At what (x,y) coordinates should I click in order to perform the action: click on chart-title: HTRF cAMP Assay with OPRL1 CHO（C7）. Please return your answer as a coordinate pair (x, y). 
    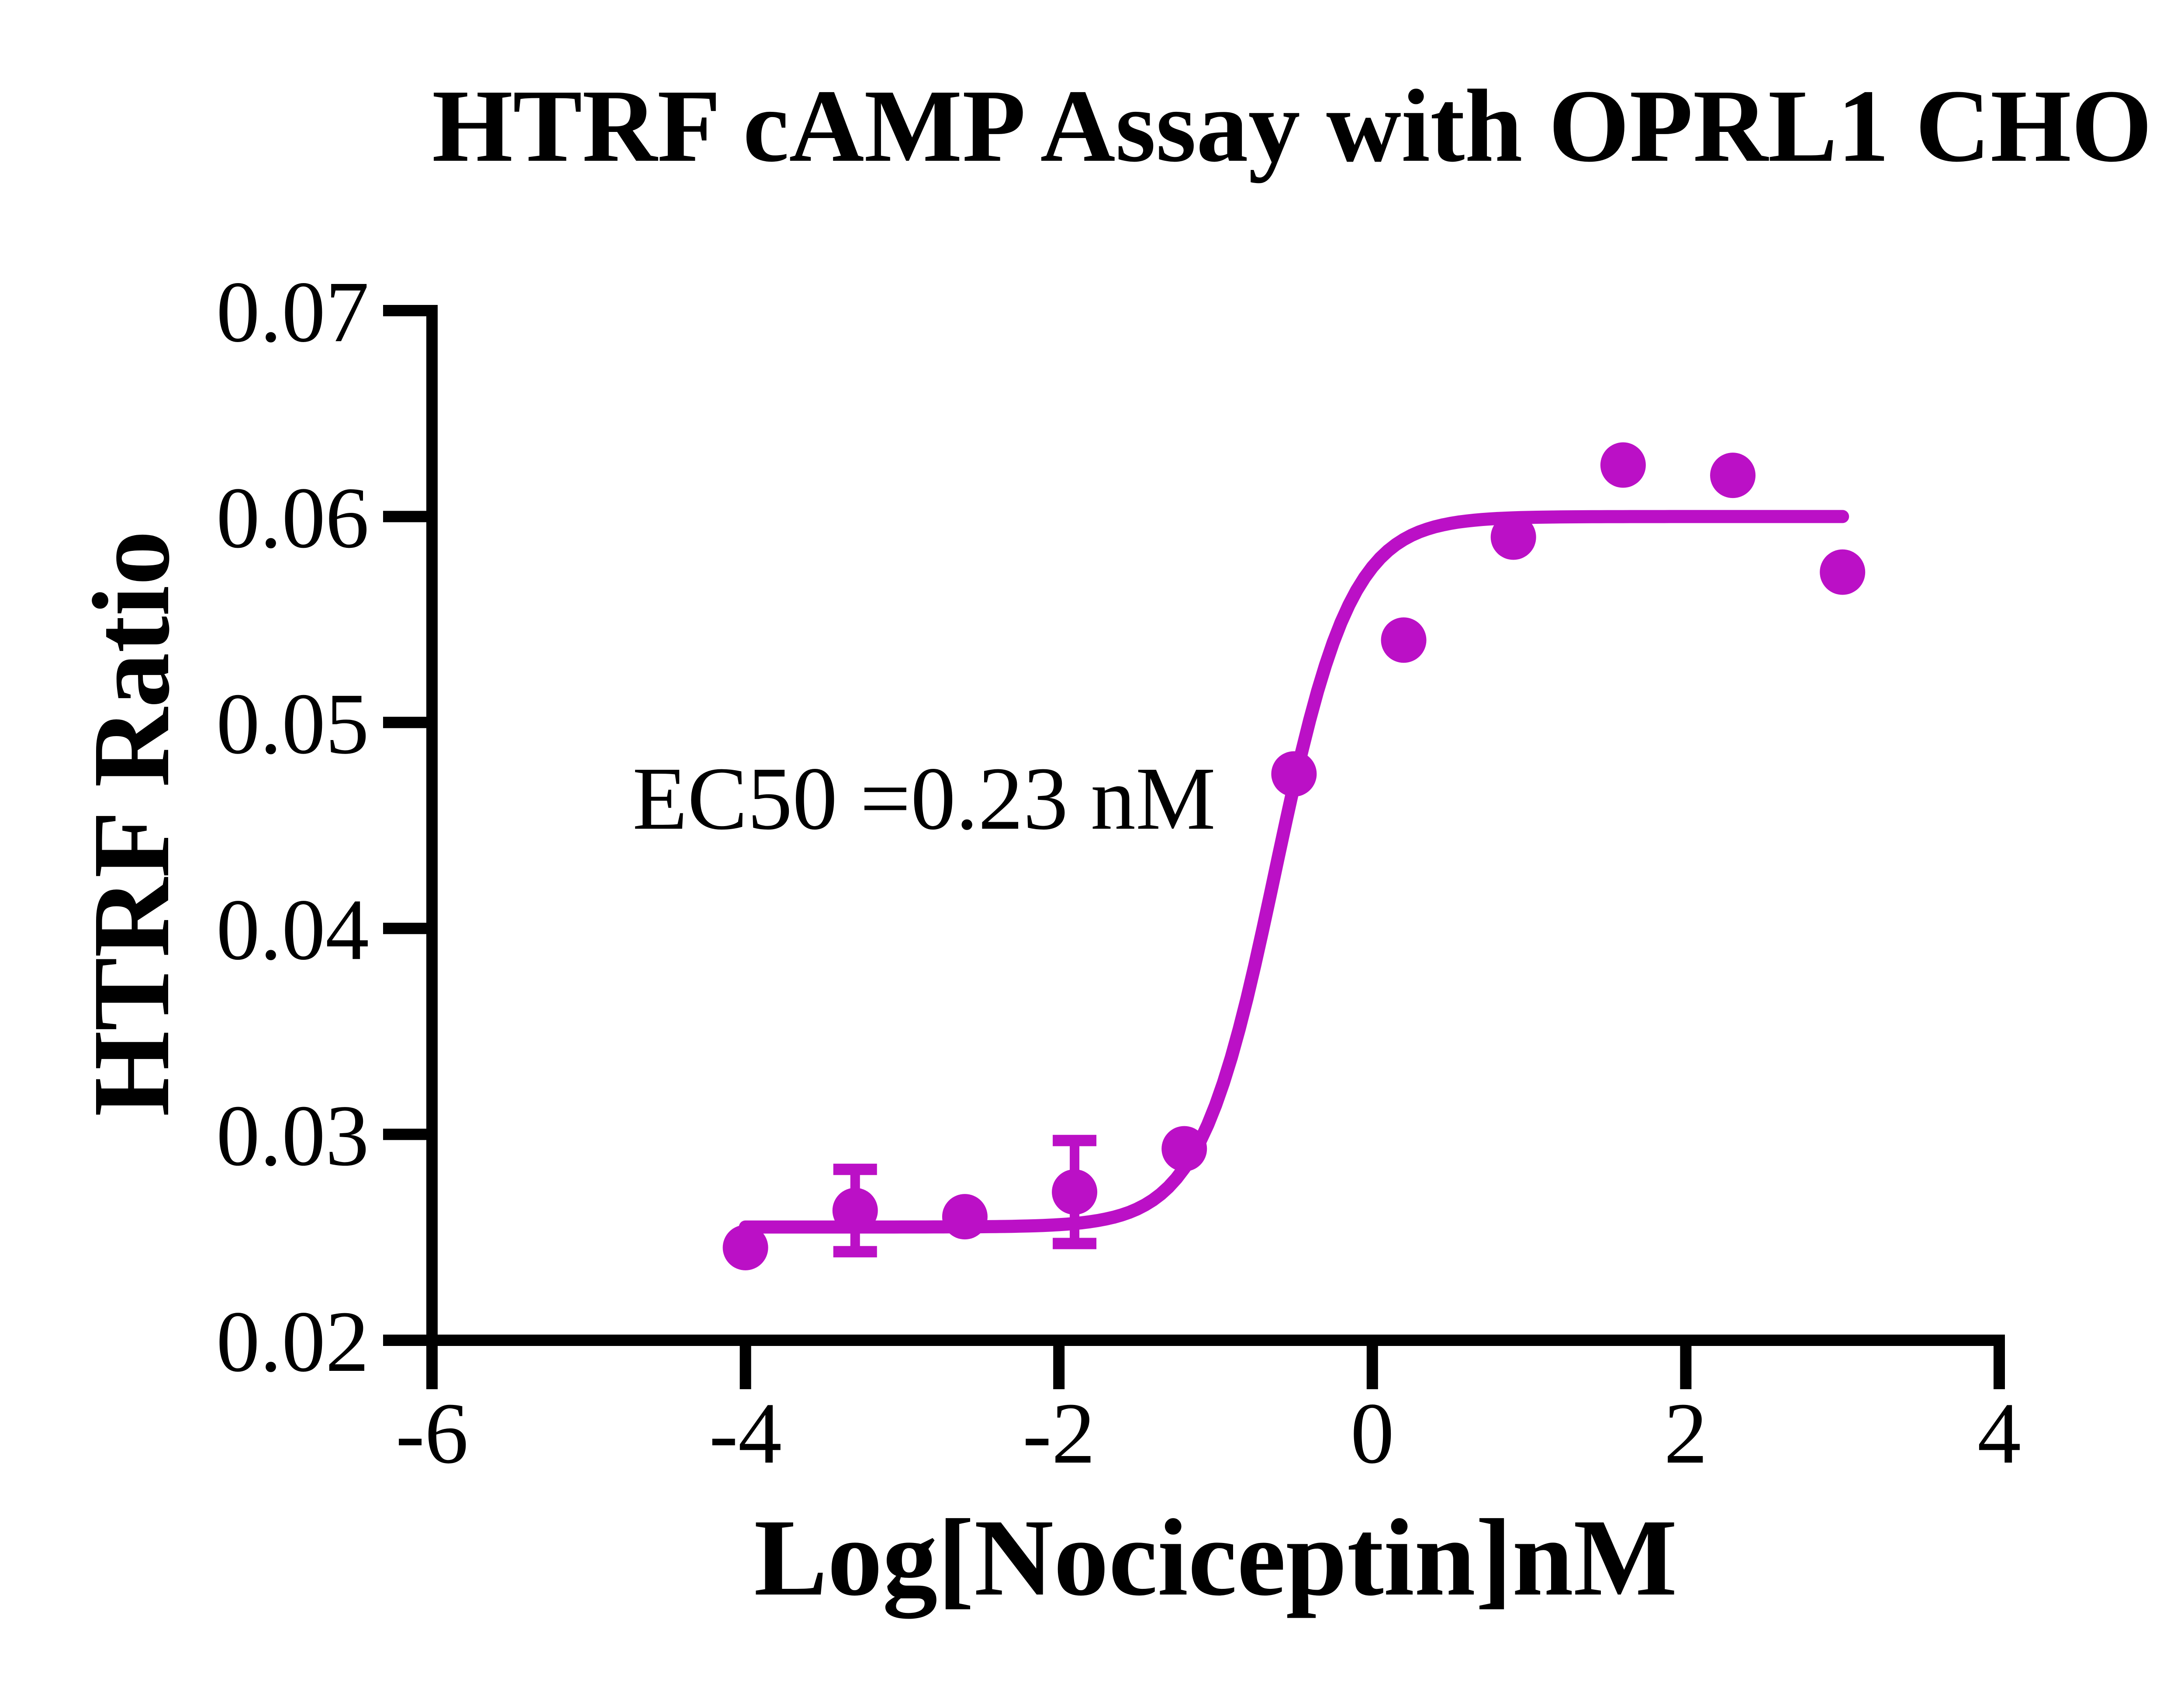
    Looking at the image, I should click on (1308, 126).